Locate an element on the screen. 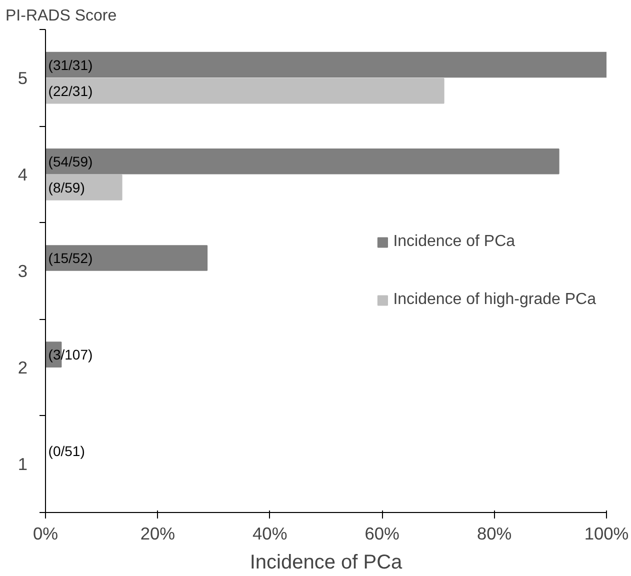 Image resolution: width=631 pixels, height=576 pixels. y-tick-label: 1 is located at coordinates (23, 464).